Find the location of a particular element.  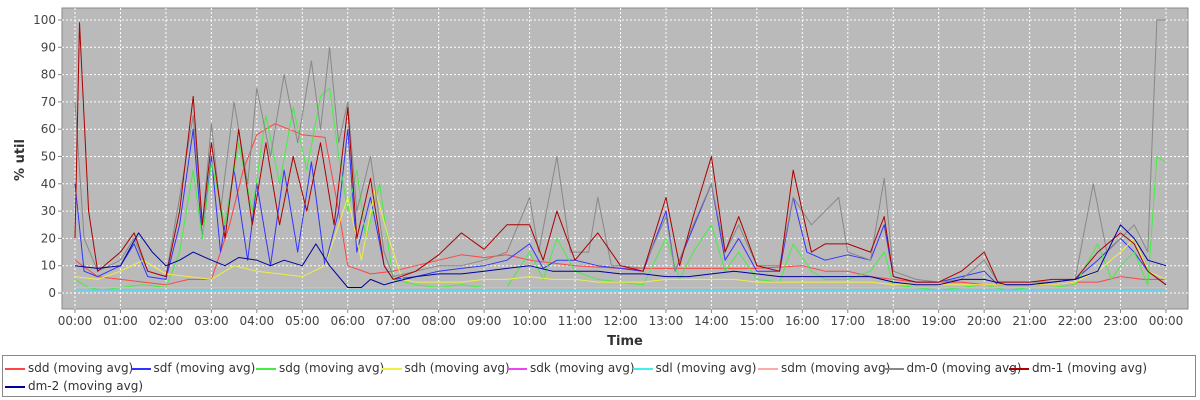

legend-label: sdd (moving avg) is located at coordinates (81, 368).